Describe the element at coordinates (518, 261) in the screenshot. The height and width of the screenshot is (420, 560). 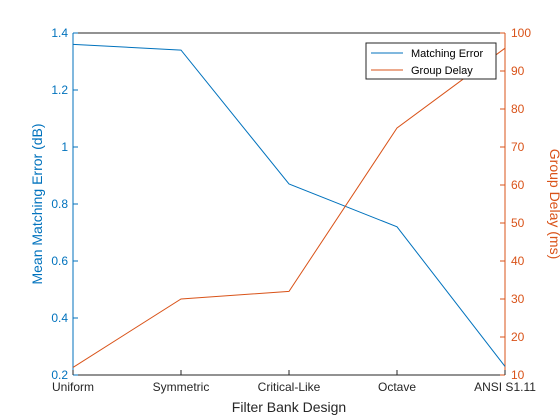
I see `right-tick-label: 40` at that location.